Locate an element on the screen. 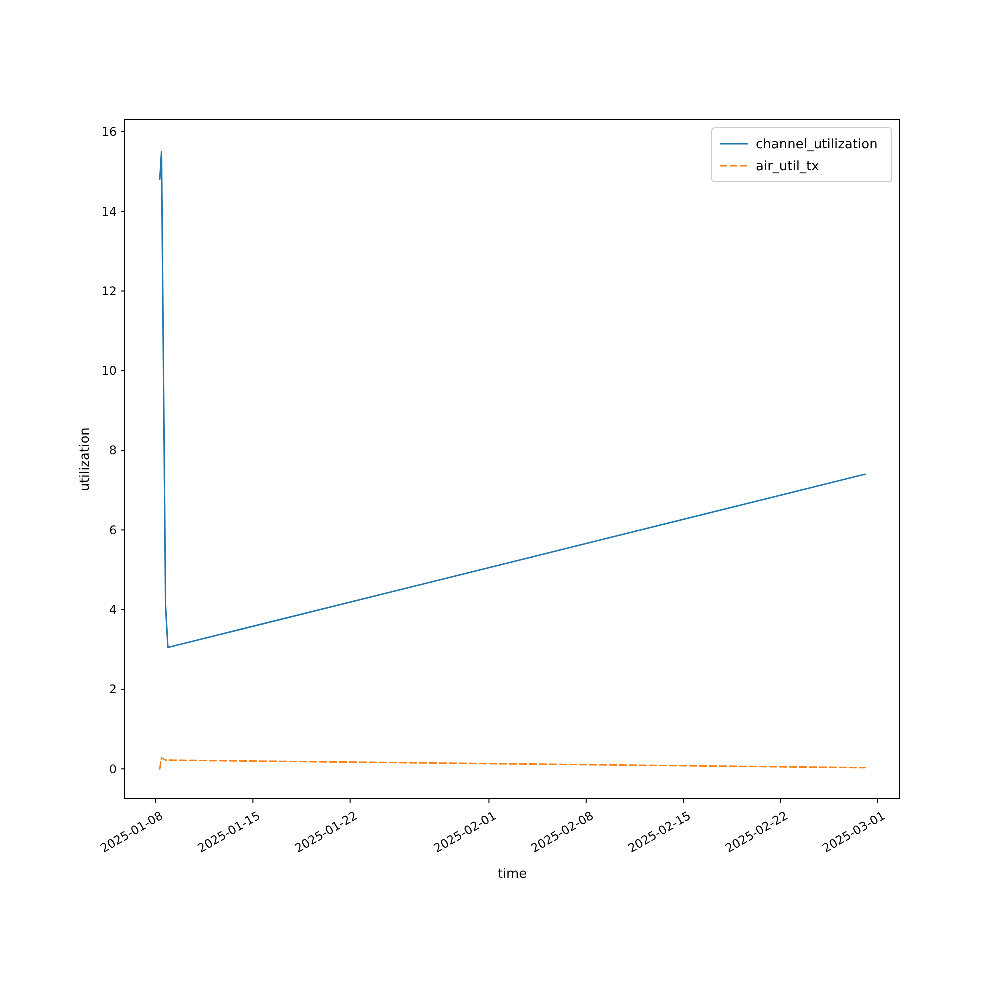 This screenshot has width=1000, height=1000. x-axis-title: time is located at coordinates (513, 874).